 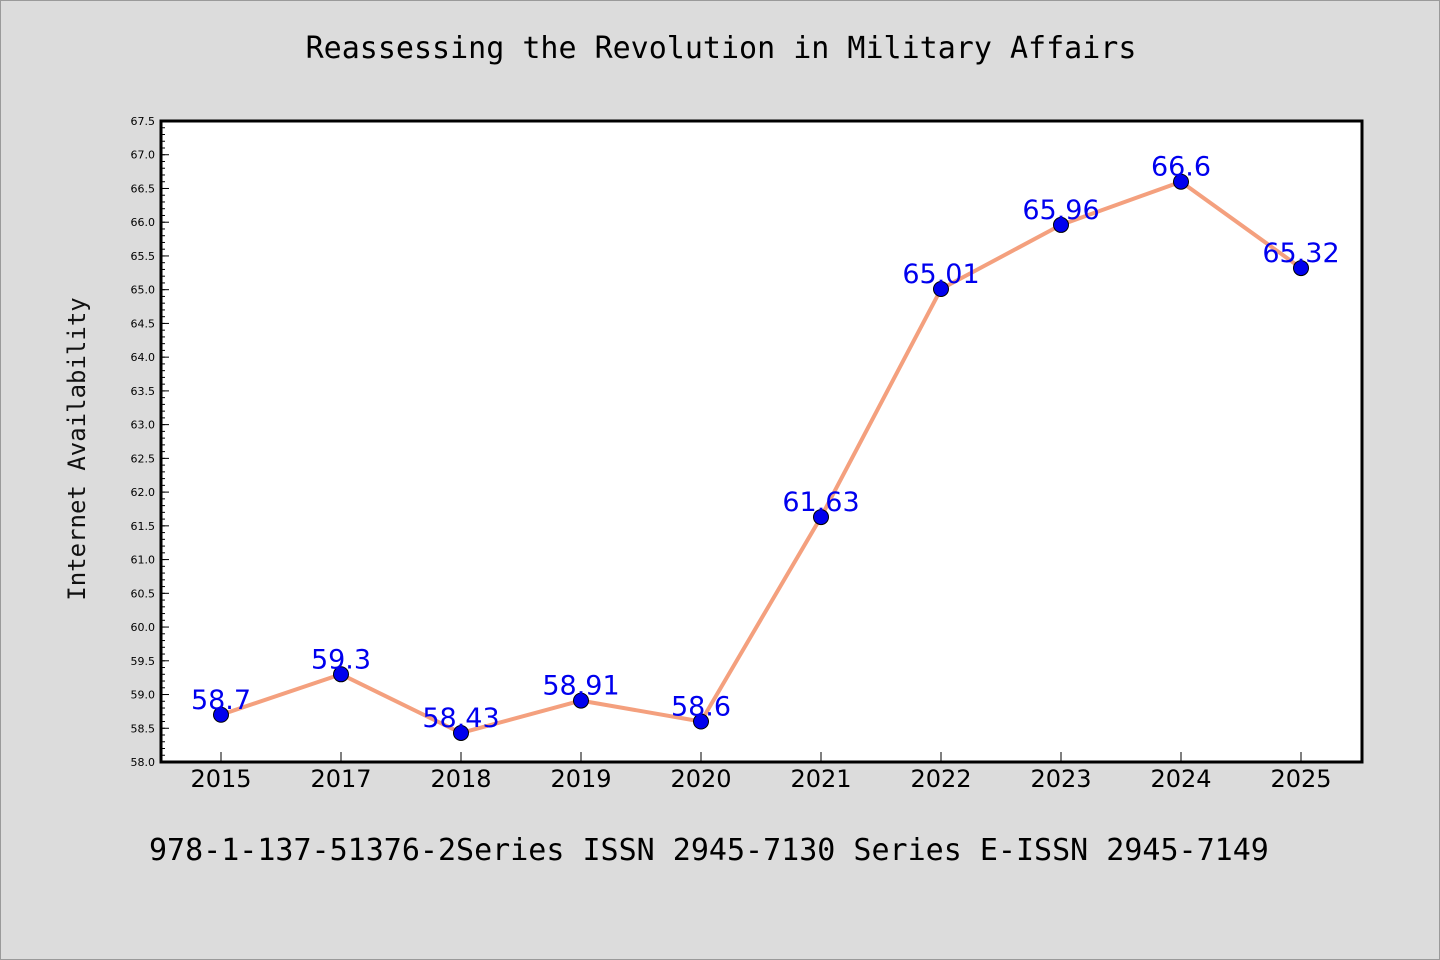 I want to click on data-label: 58.7, so click(x=221, y=700).